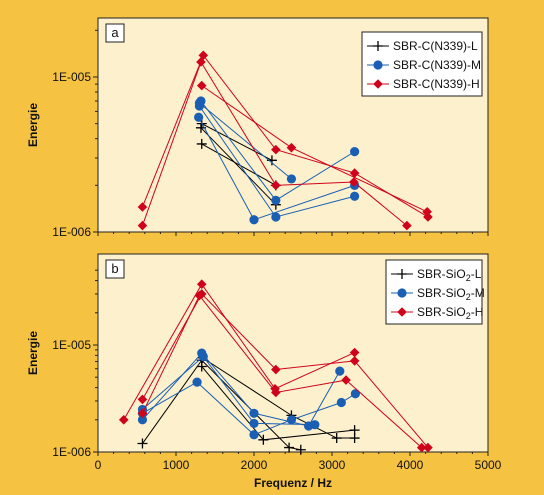  Describe the element at coordinates (435, 46) in the screenshot. I see `legend-label: SBR-C(N339)-L` at that location.